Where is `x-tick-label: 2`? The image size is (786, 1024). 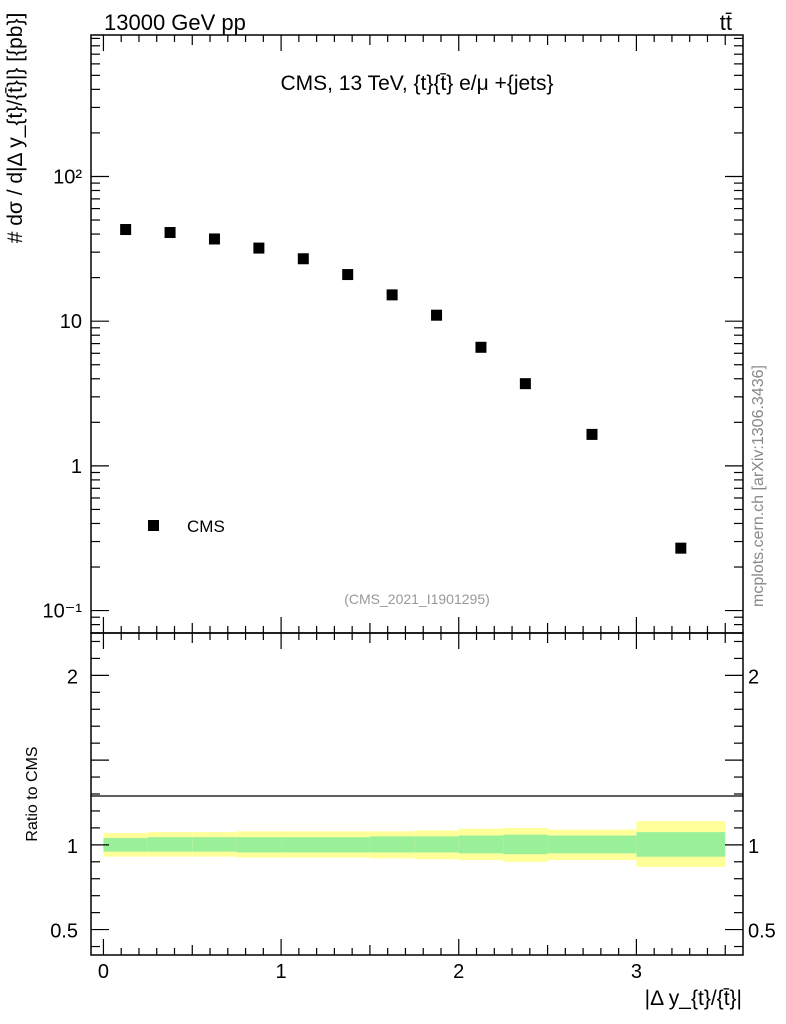 x-tick-label: 2 is located at coordinates (458, 972).